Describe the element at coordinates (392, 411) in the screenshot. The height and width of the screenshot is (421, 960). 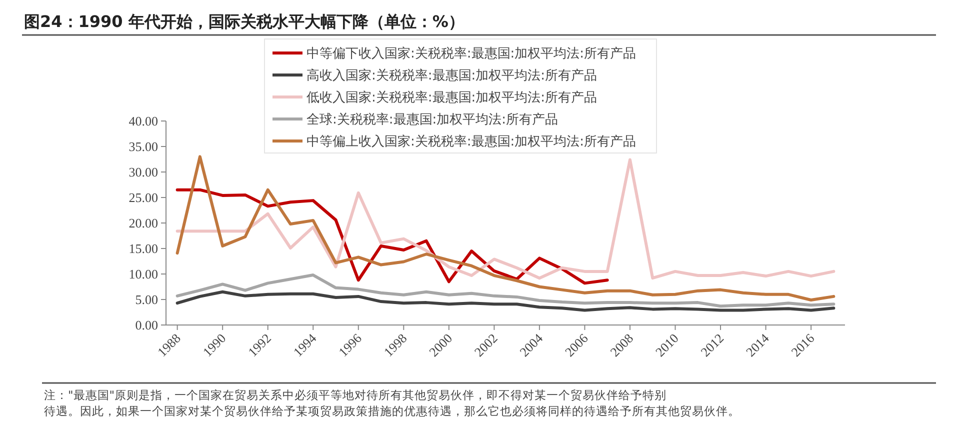
I see `text: 待遇。因此，如果一个国家对某个贸易伙伴给予某项贸易政策措施的优惠待遇，那么它也必须将同样的待遇给予所有其他贸易伙伴。` at that location.